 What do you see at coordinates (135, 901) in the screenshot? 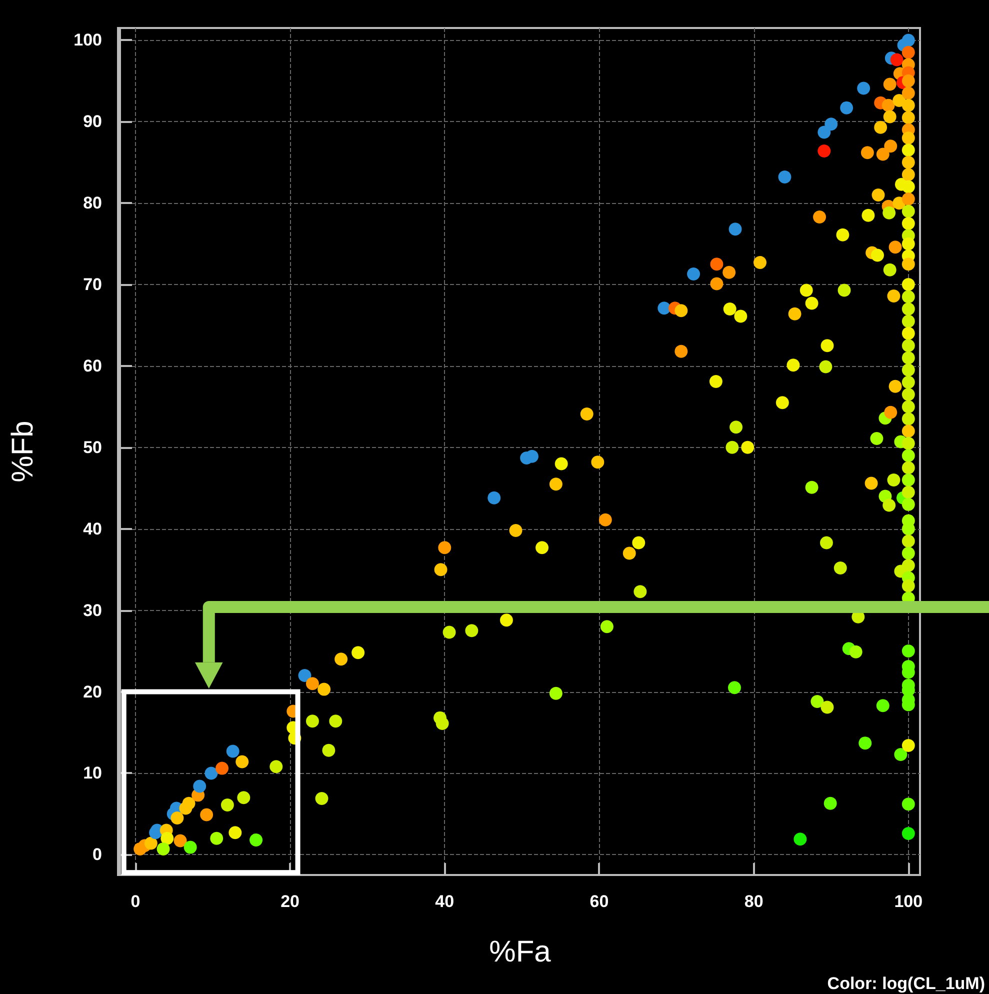
I see `x-tick-label: 0` at bounding box center [135, 901].